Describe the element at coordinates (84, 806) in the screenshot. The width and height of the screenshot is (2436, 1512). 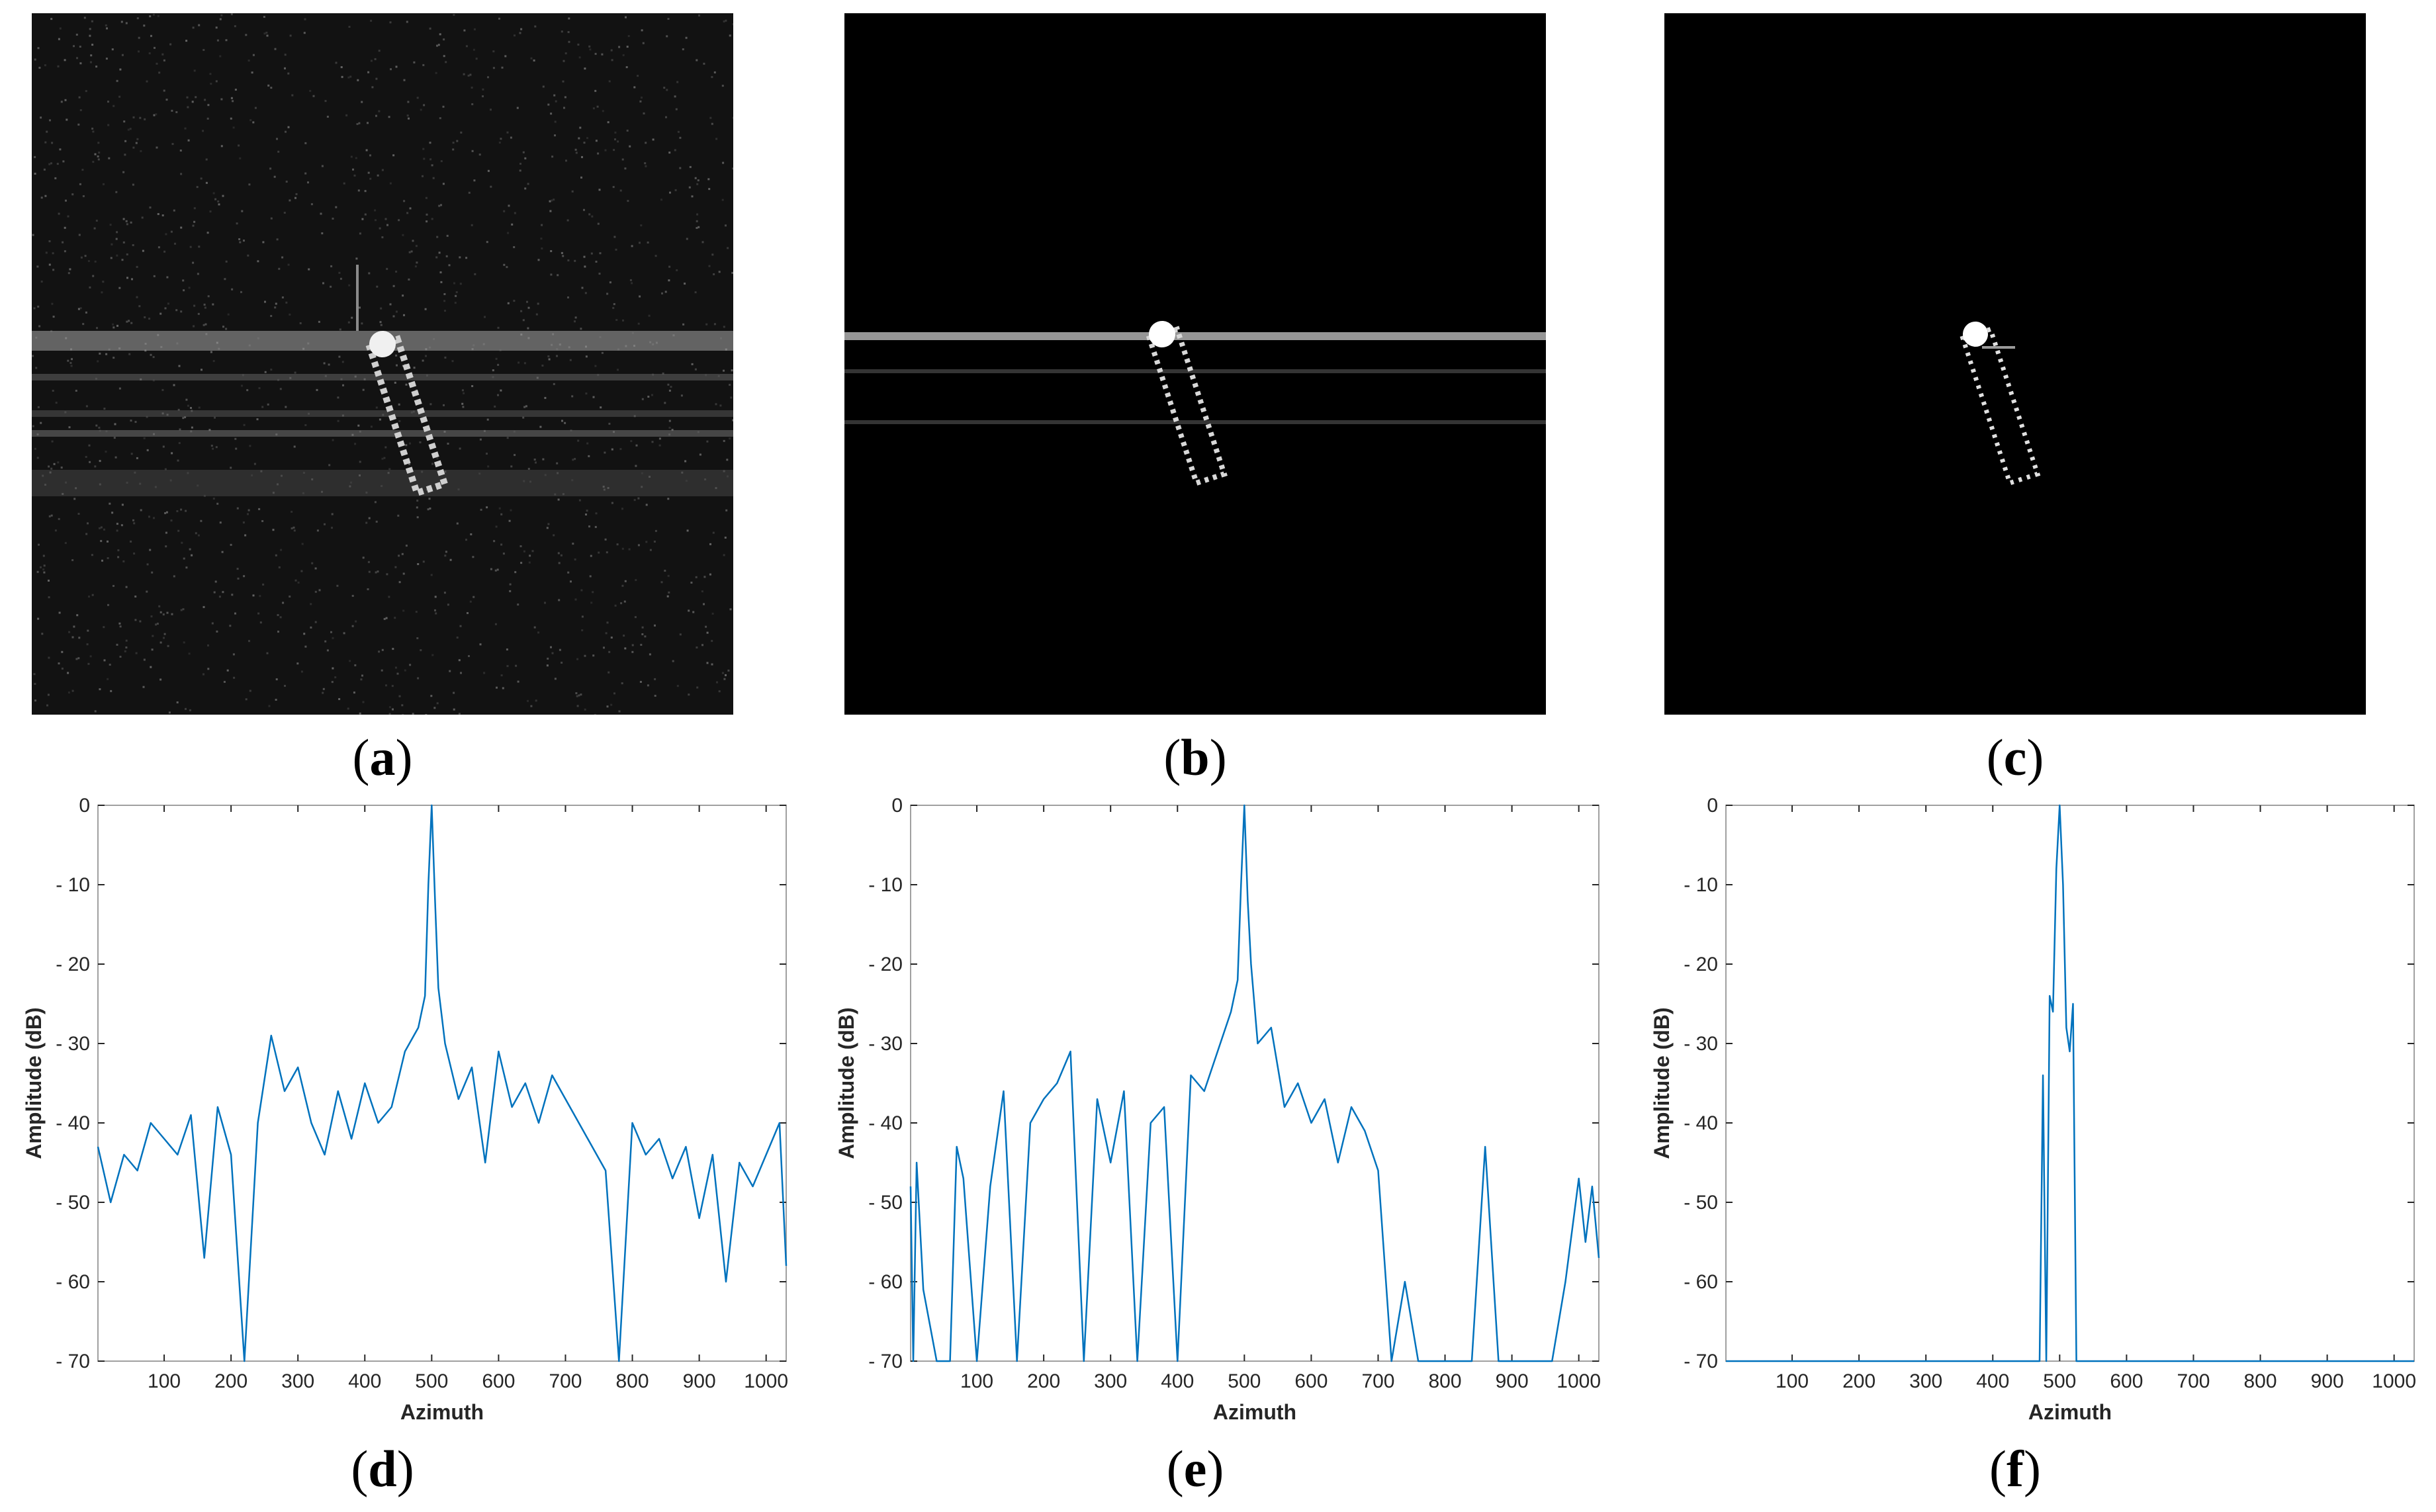
I see `y-tick-label: 0` at that location.